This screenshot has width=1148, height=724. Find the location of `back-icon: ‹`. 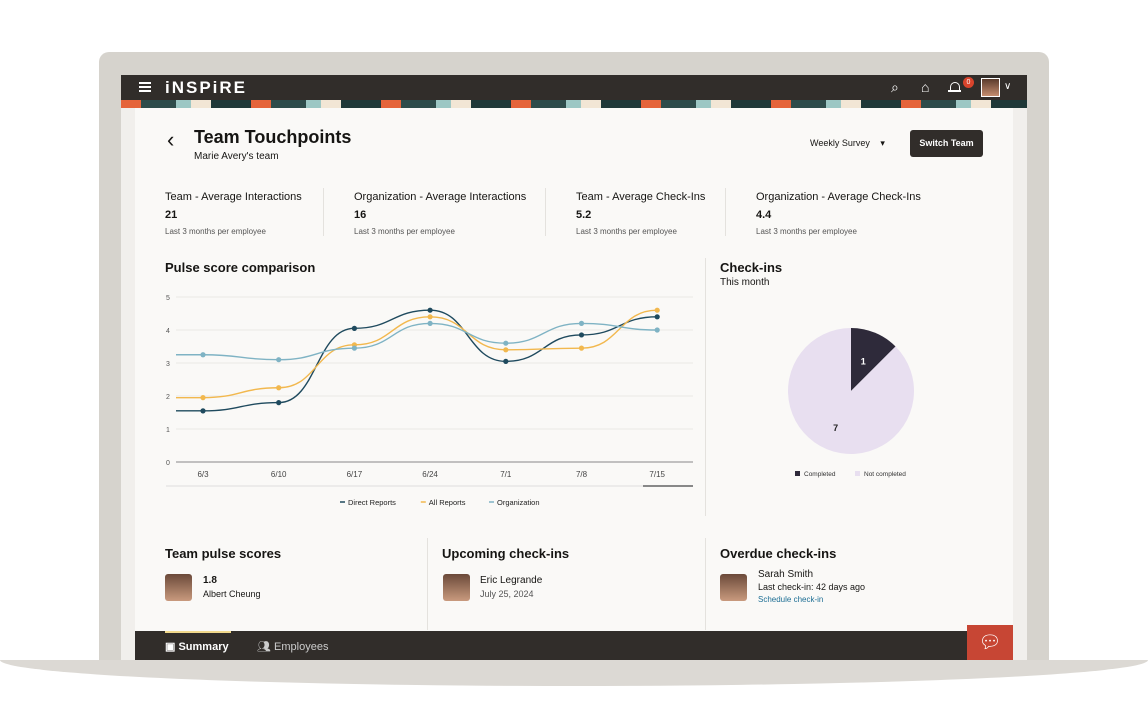

back-icon: ‹ is located at coordinates (171, 139).